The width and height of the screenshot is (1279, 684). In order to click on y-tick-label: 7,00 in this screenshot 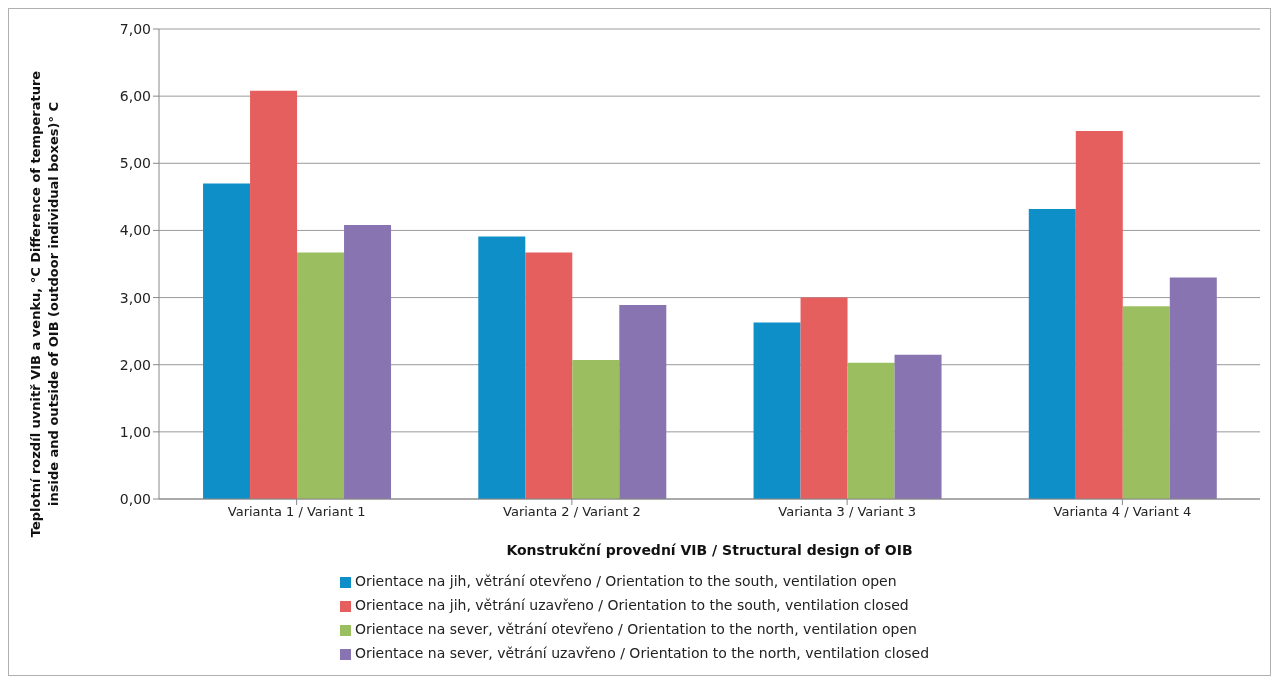, I will do `click(135, 28)`.